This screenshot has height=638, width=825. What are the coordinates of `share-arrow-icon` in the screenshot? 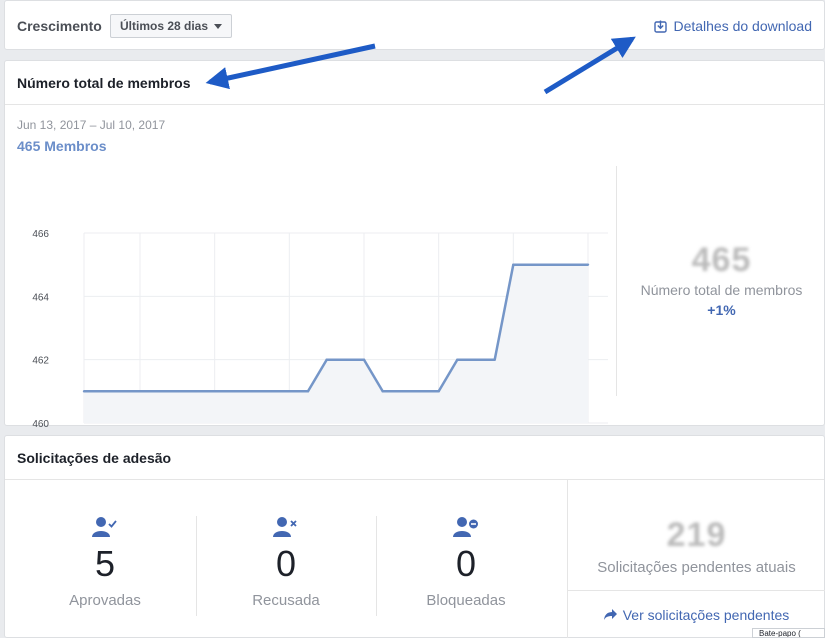 It's located at (610, 614).